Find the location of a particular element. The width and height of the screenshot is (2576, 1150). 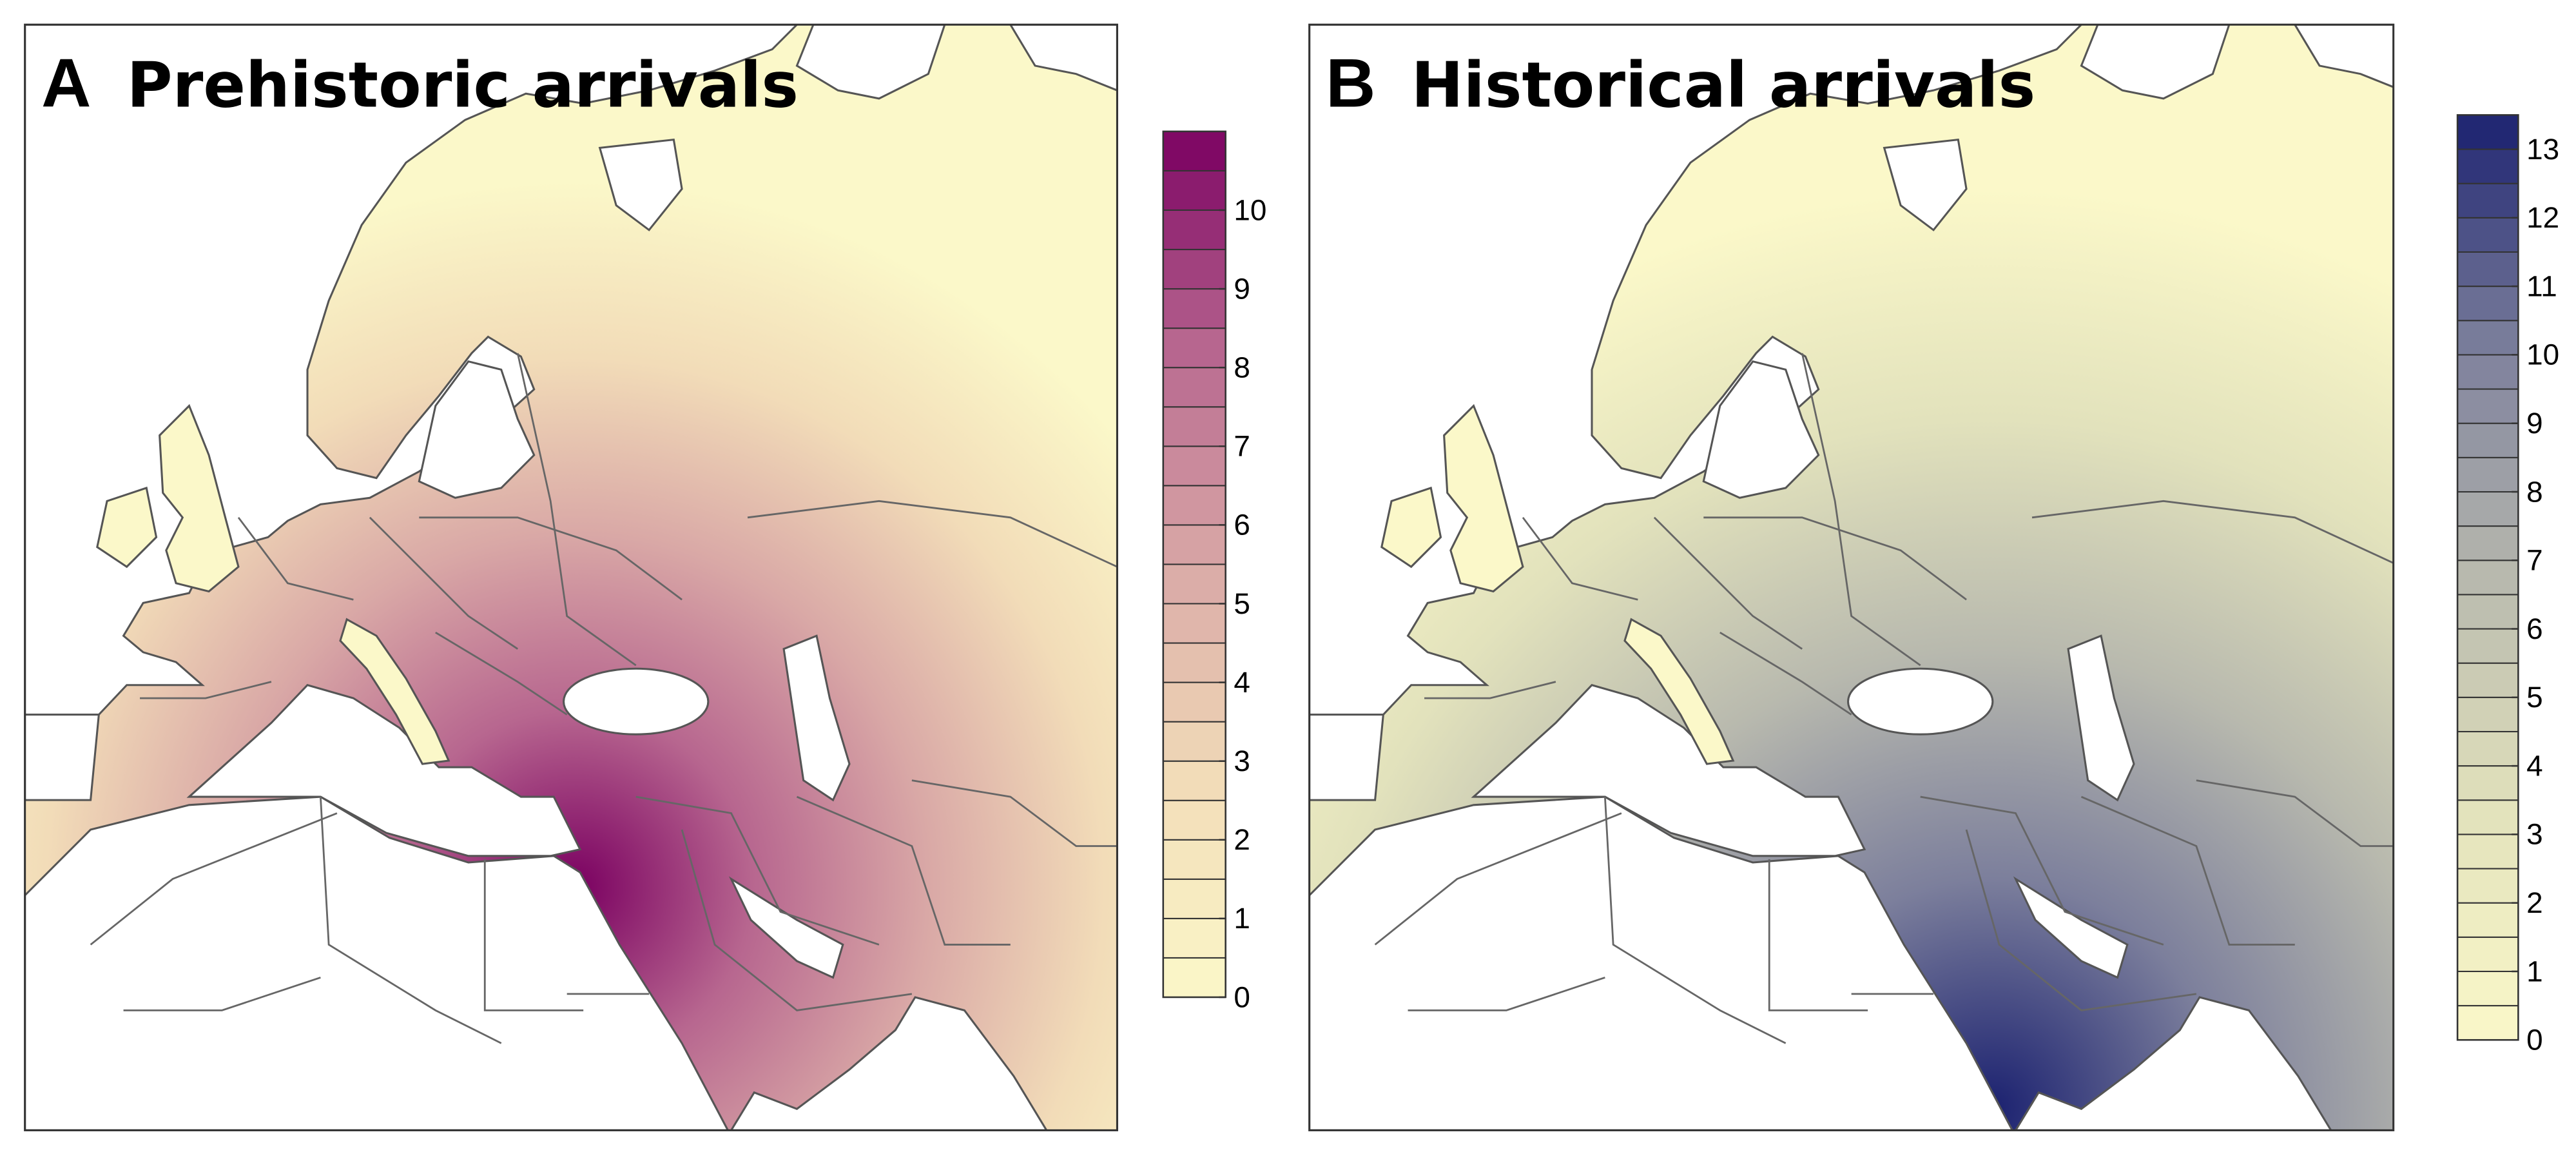

panel-title: Historical arrivals is located at coordinates (1723, 86).